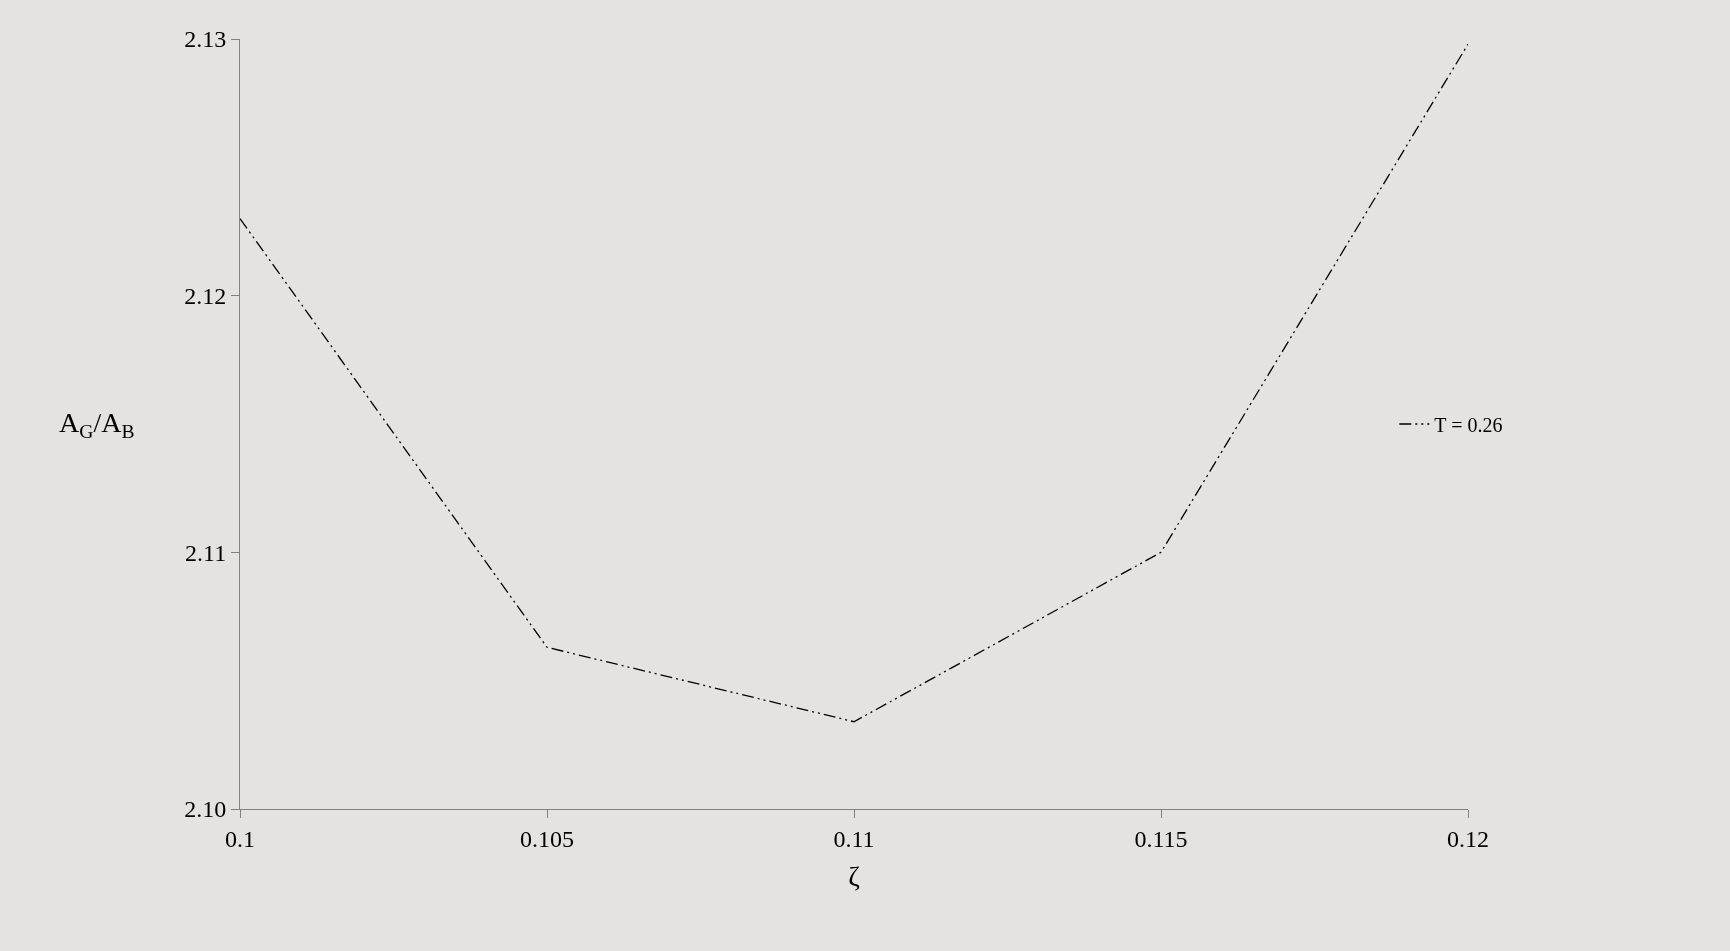 This screenshot has width=1730, height=951. What do you see at coordinates (206, 552) in the screenshot?
I see `y-tick-label: 2.11` at bounding box center [206, 552].